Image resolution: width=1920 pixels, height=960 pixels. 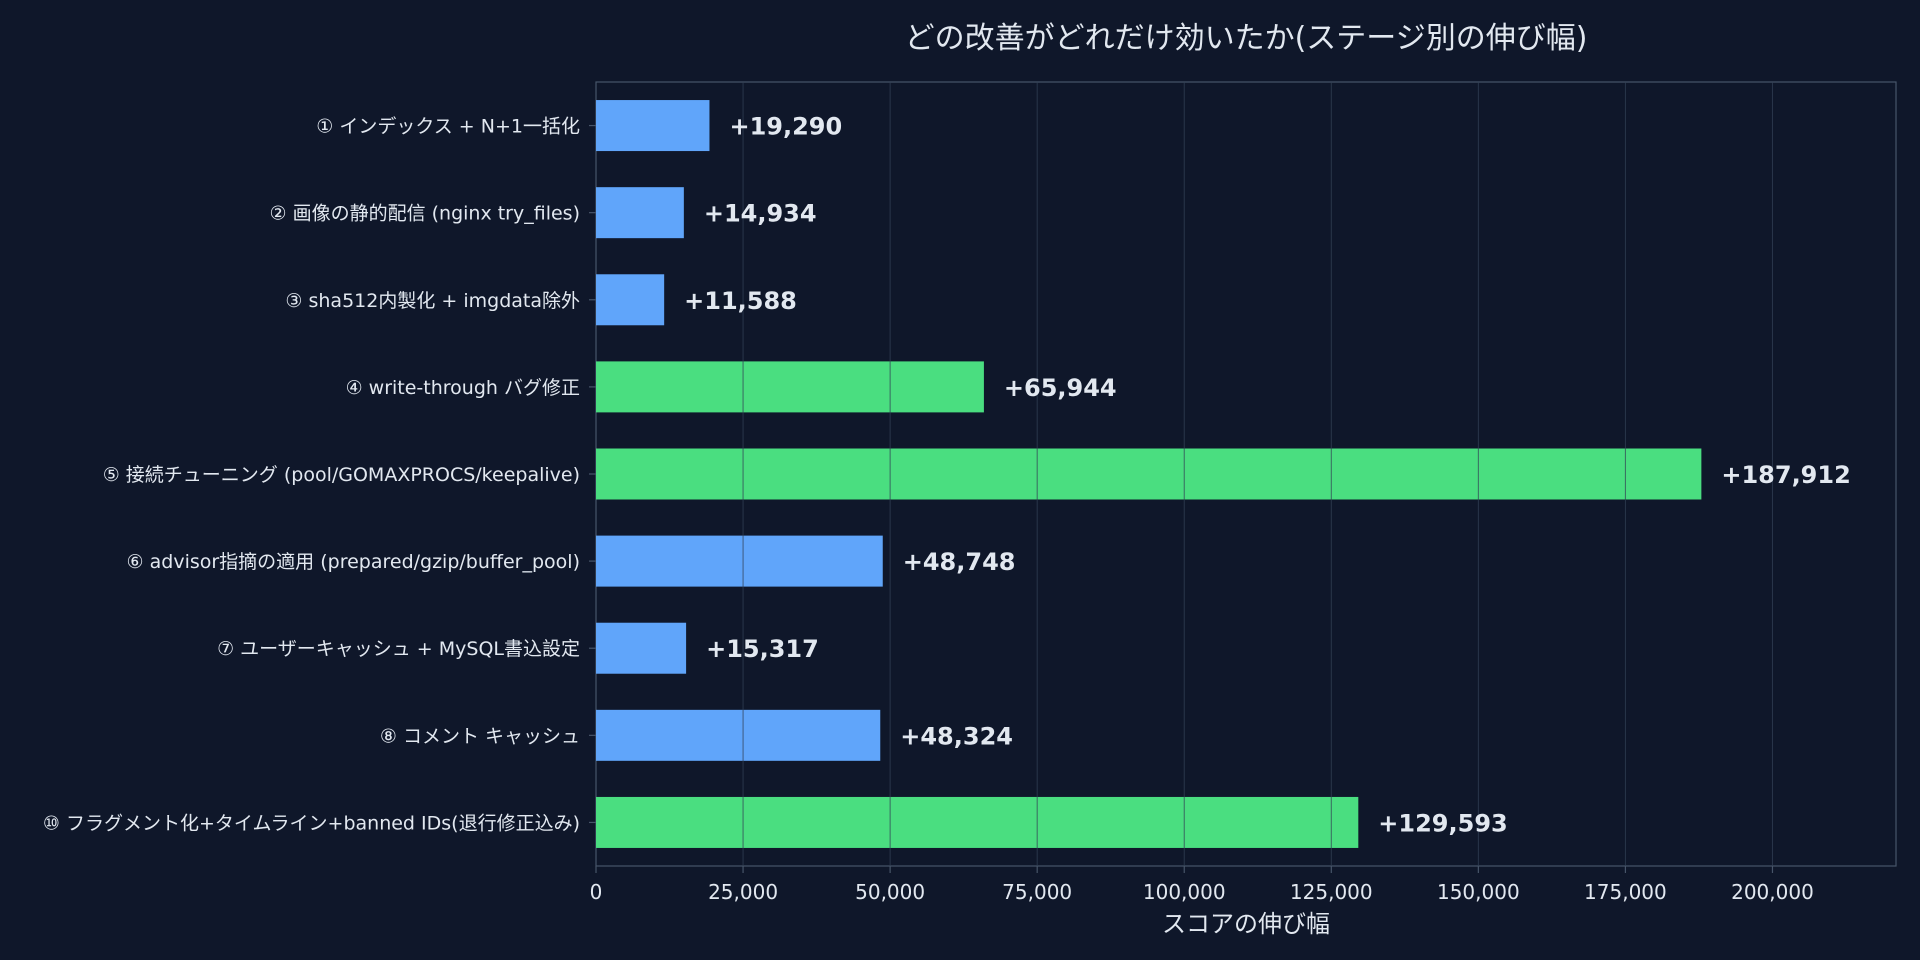 I want to click on category-label-8: ⑧ コメント キャッシュ, so click(x=480, y=736).